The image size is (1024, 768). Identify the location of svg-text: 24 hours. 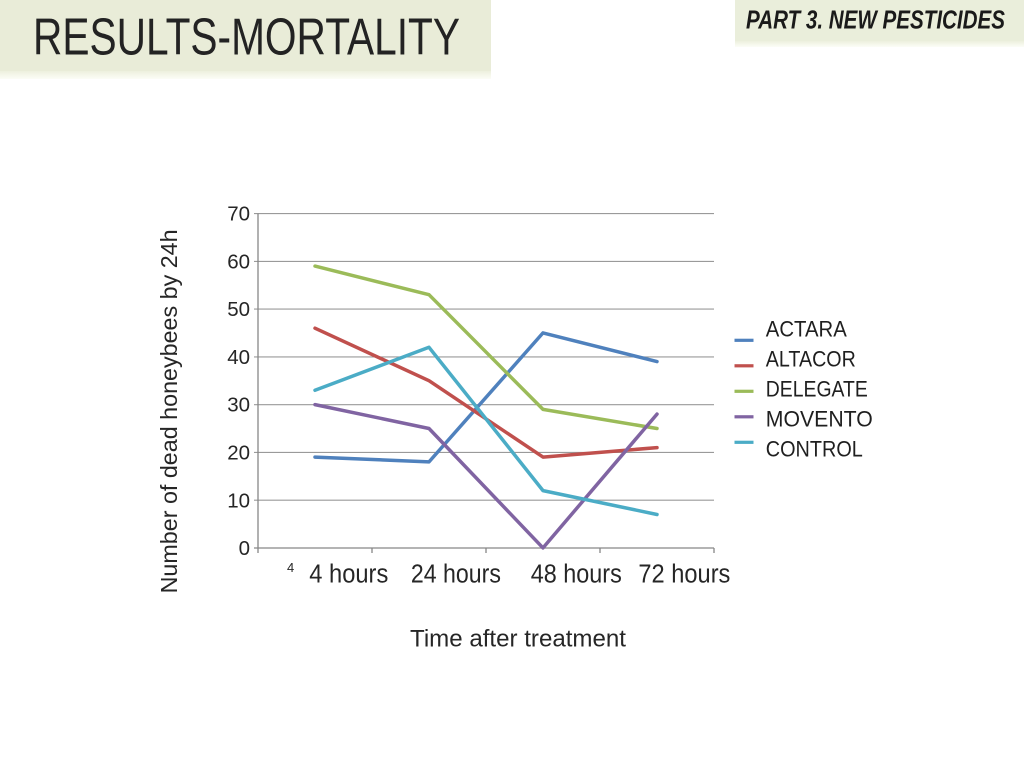
(456, 574).